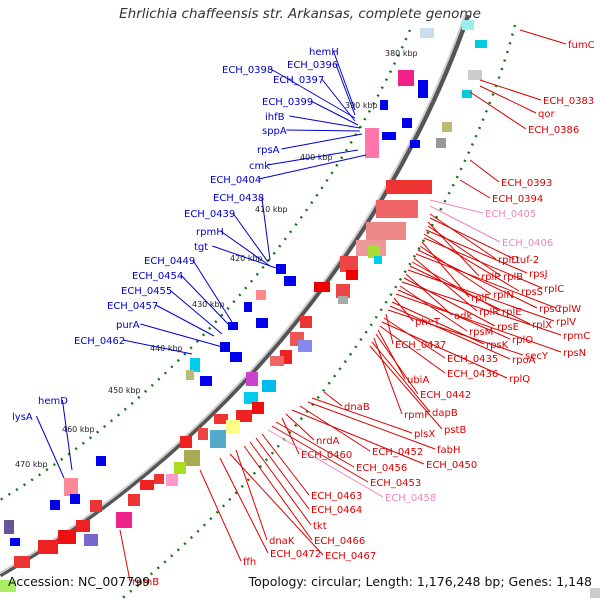 The height and width of the screenshot is (600, 600). I want to click on reverse-gene-label: rpmF, so click(417, 415).